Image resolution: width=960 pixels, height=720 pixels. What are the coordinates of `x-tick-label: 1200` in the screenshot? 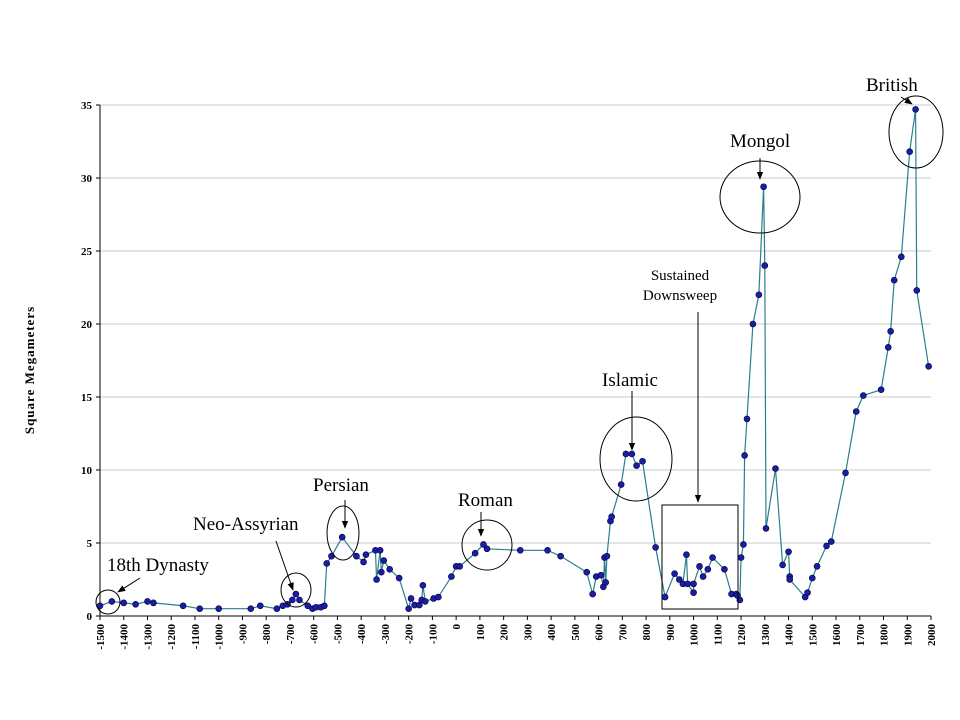 It's located at (742, 635).